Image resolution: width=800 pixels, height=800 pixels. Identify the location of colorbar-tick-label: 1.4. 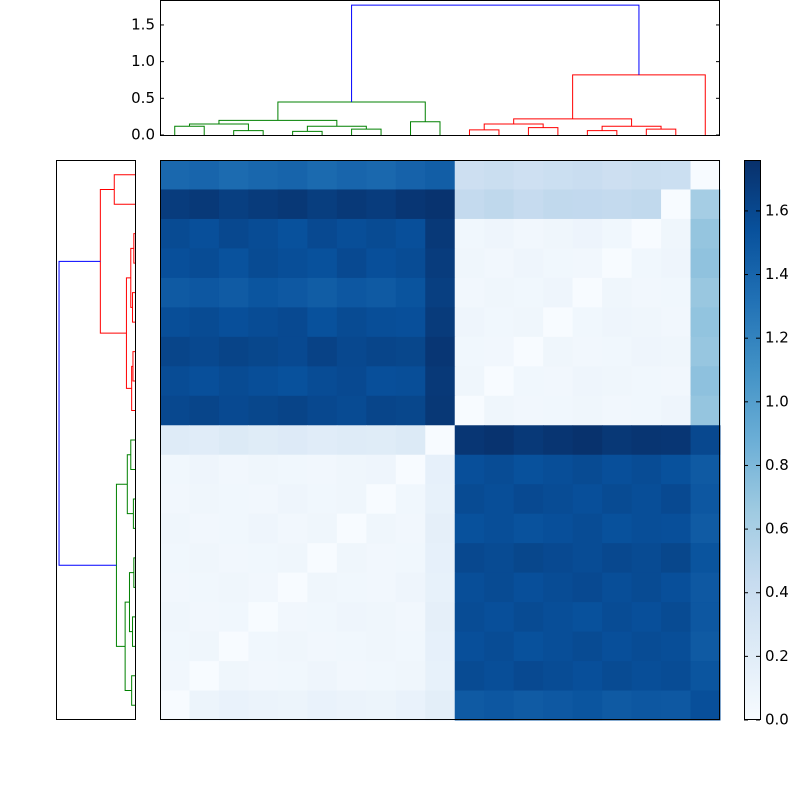
(777, 274).